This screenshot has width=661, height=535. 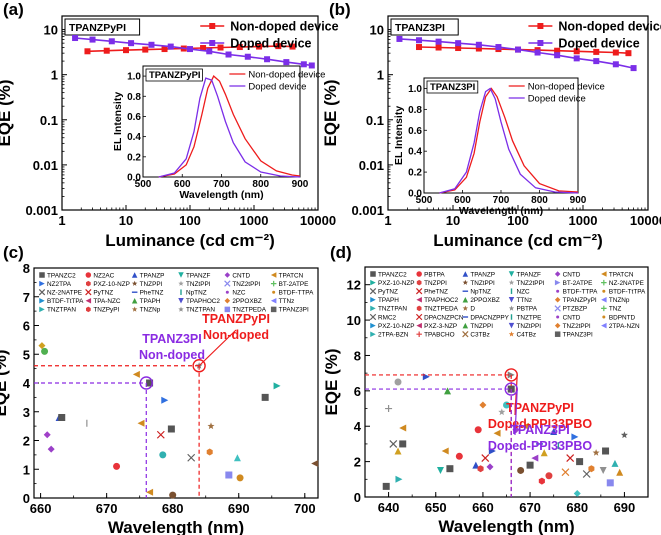 What do you see at coordinates (415, 152) in the screenshot?
I see `inset-y-tick-label: 0.4` at bounding box center [415, 152].